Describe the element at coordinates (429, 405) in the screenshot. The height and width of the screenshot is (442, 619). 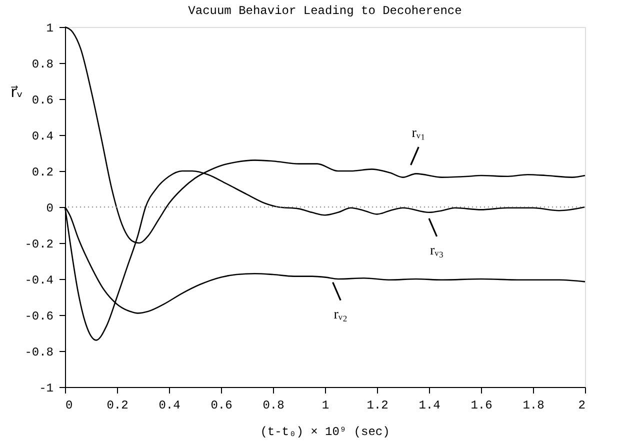
I see `x-tick-label: 1.4` at that location.